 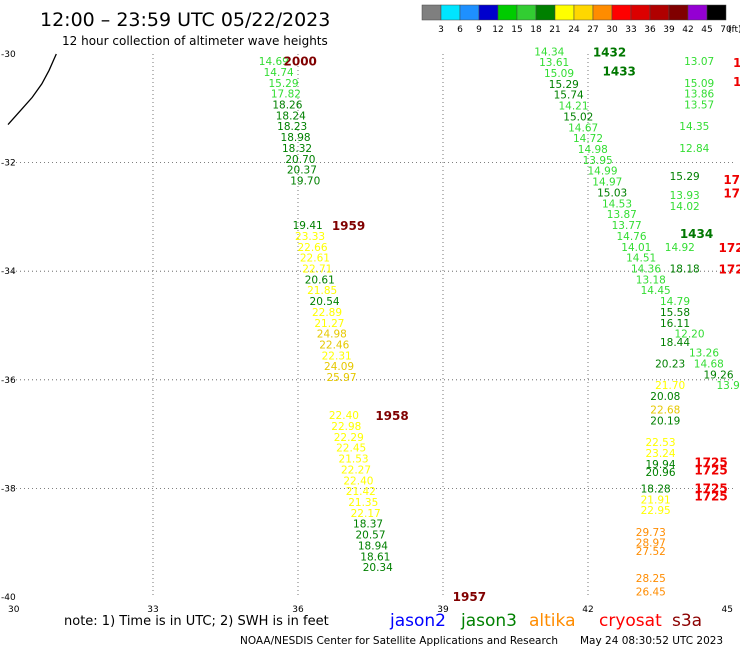 I want to click on wave-height-label: 13.57, so click(x=699, y=105).